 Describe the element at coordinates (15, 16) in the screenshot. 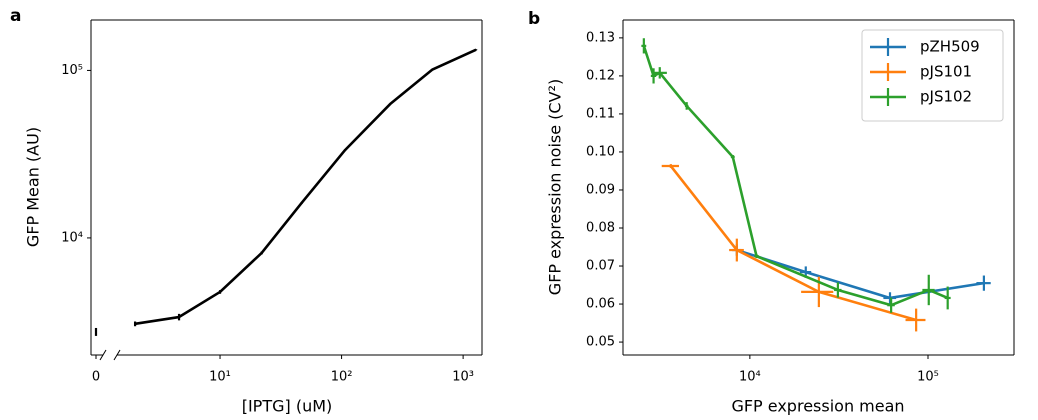

I see `panel-label: a` at that location.